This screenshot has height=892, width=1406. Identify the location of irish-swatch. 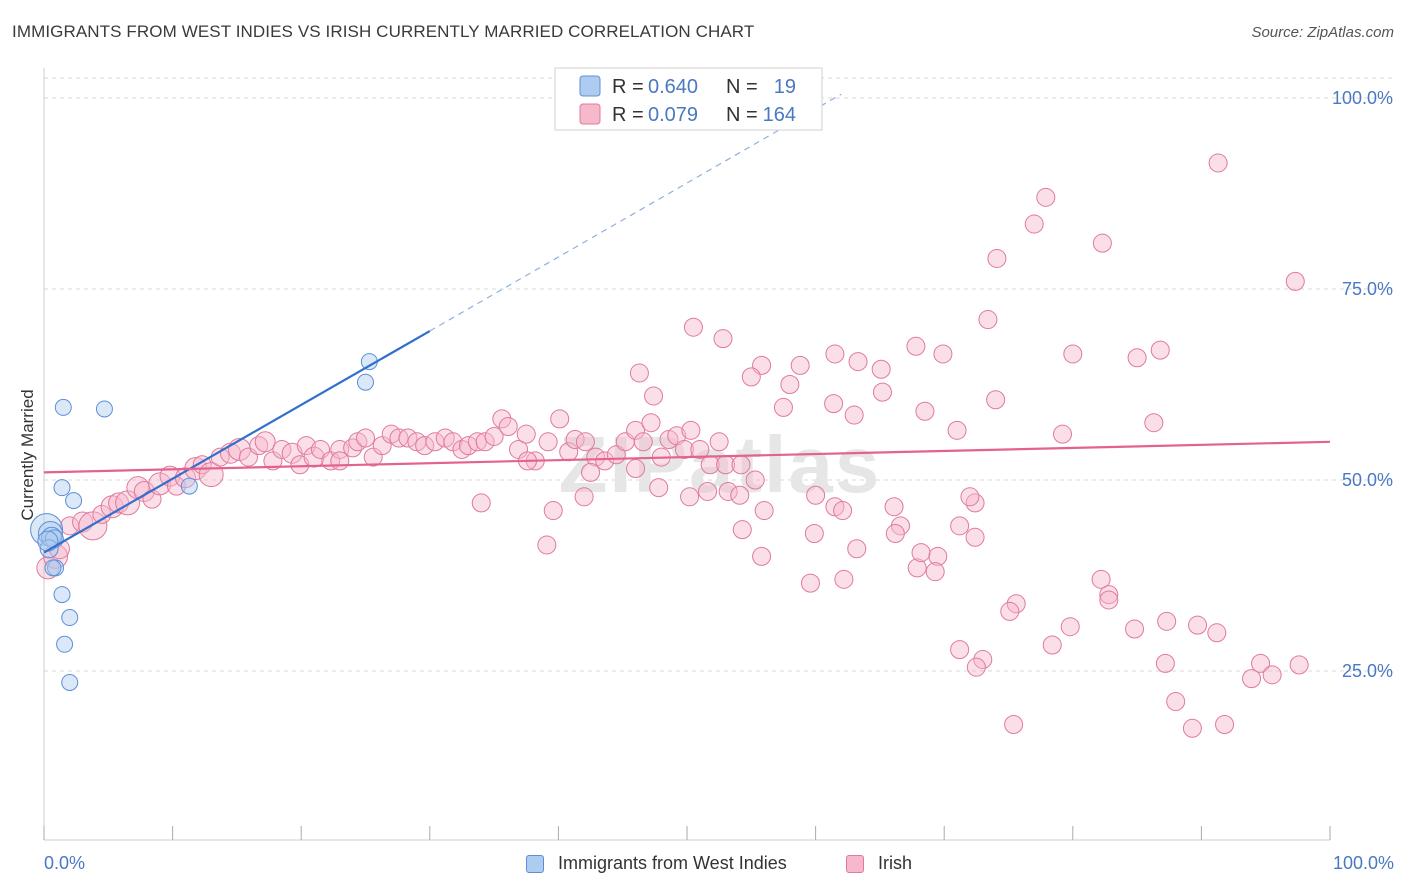
(855, 863).